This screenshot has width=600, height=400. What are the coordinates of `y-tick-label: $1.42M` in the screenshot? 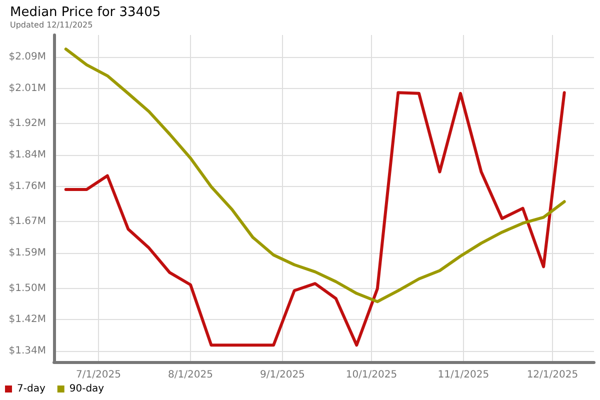 It's located at (27, 320).